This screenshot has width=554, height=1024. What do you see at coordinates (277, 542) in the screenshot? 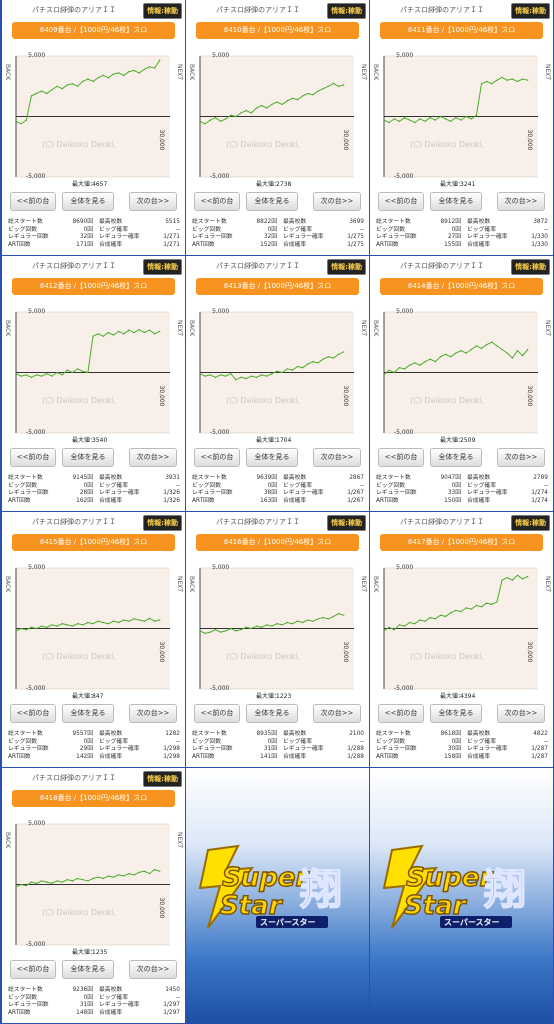
I see `machine-number-bar: 8416番台 /【1000円/46枚】スロ` at bounding box center [277, 542].